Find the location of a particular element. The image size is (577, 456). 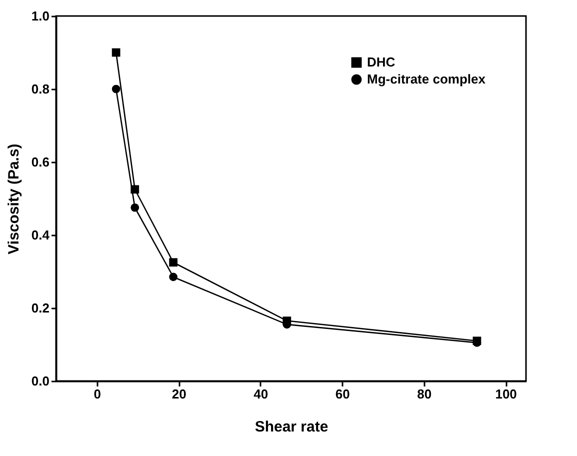

y-axis-title: Viscosity (Pa.s) is located at coordinates (13, 199).